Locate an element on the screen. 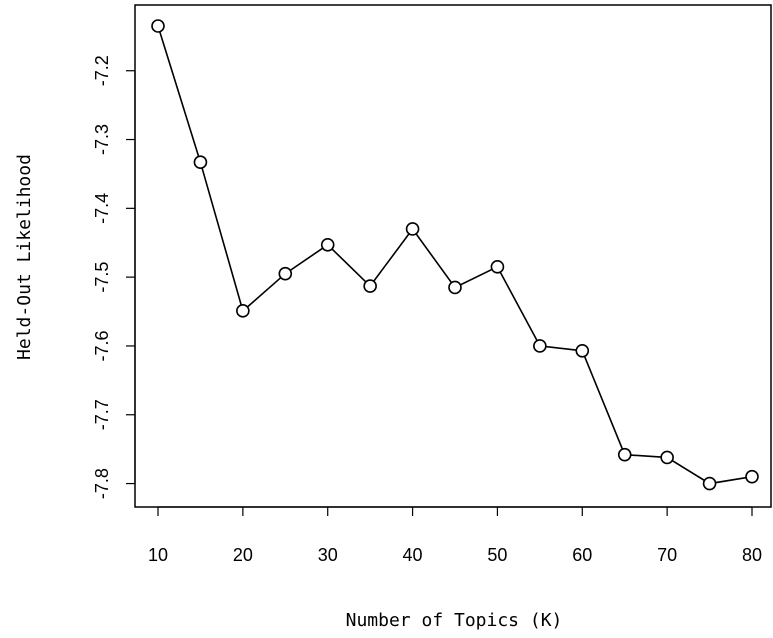  x-tick-label: 30 is located at coordinates (328, 555).